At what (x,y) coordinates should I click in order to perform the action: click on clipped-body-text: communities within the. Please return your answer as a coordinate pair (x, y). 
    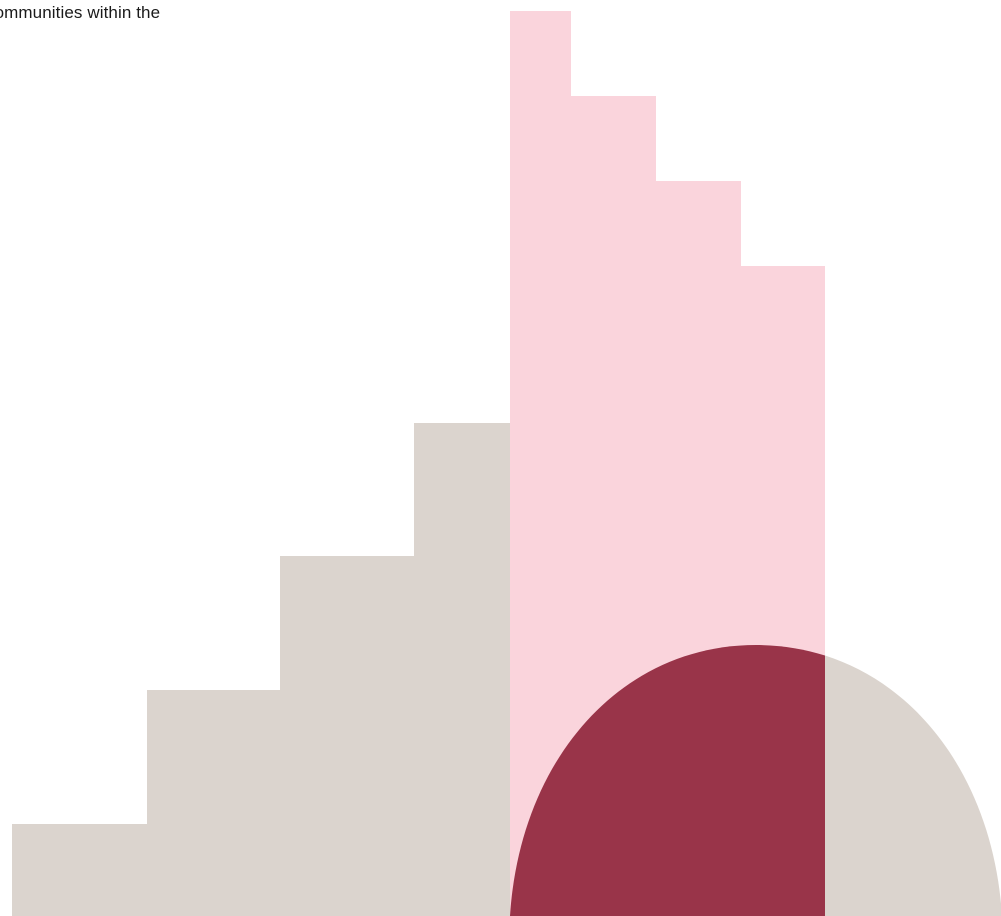
    Looking at the image, I should click on (80, 12).